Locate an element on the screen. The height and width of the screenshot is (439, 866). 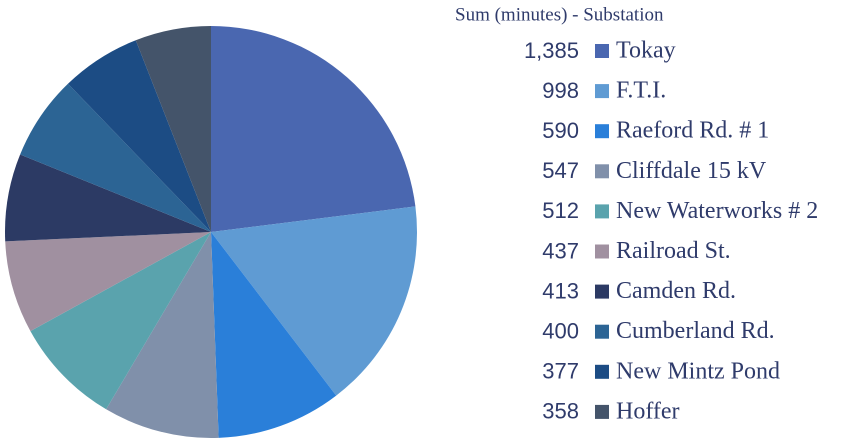
legend-label: Raeford Rd. # 1 is located at coordinates (692, 131).